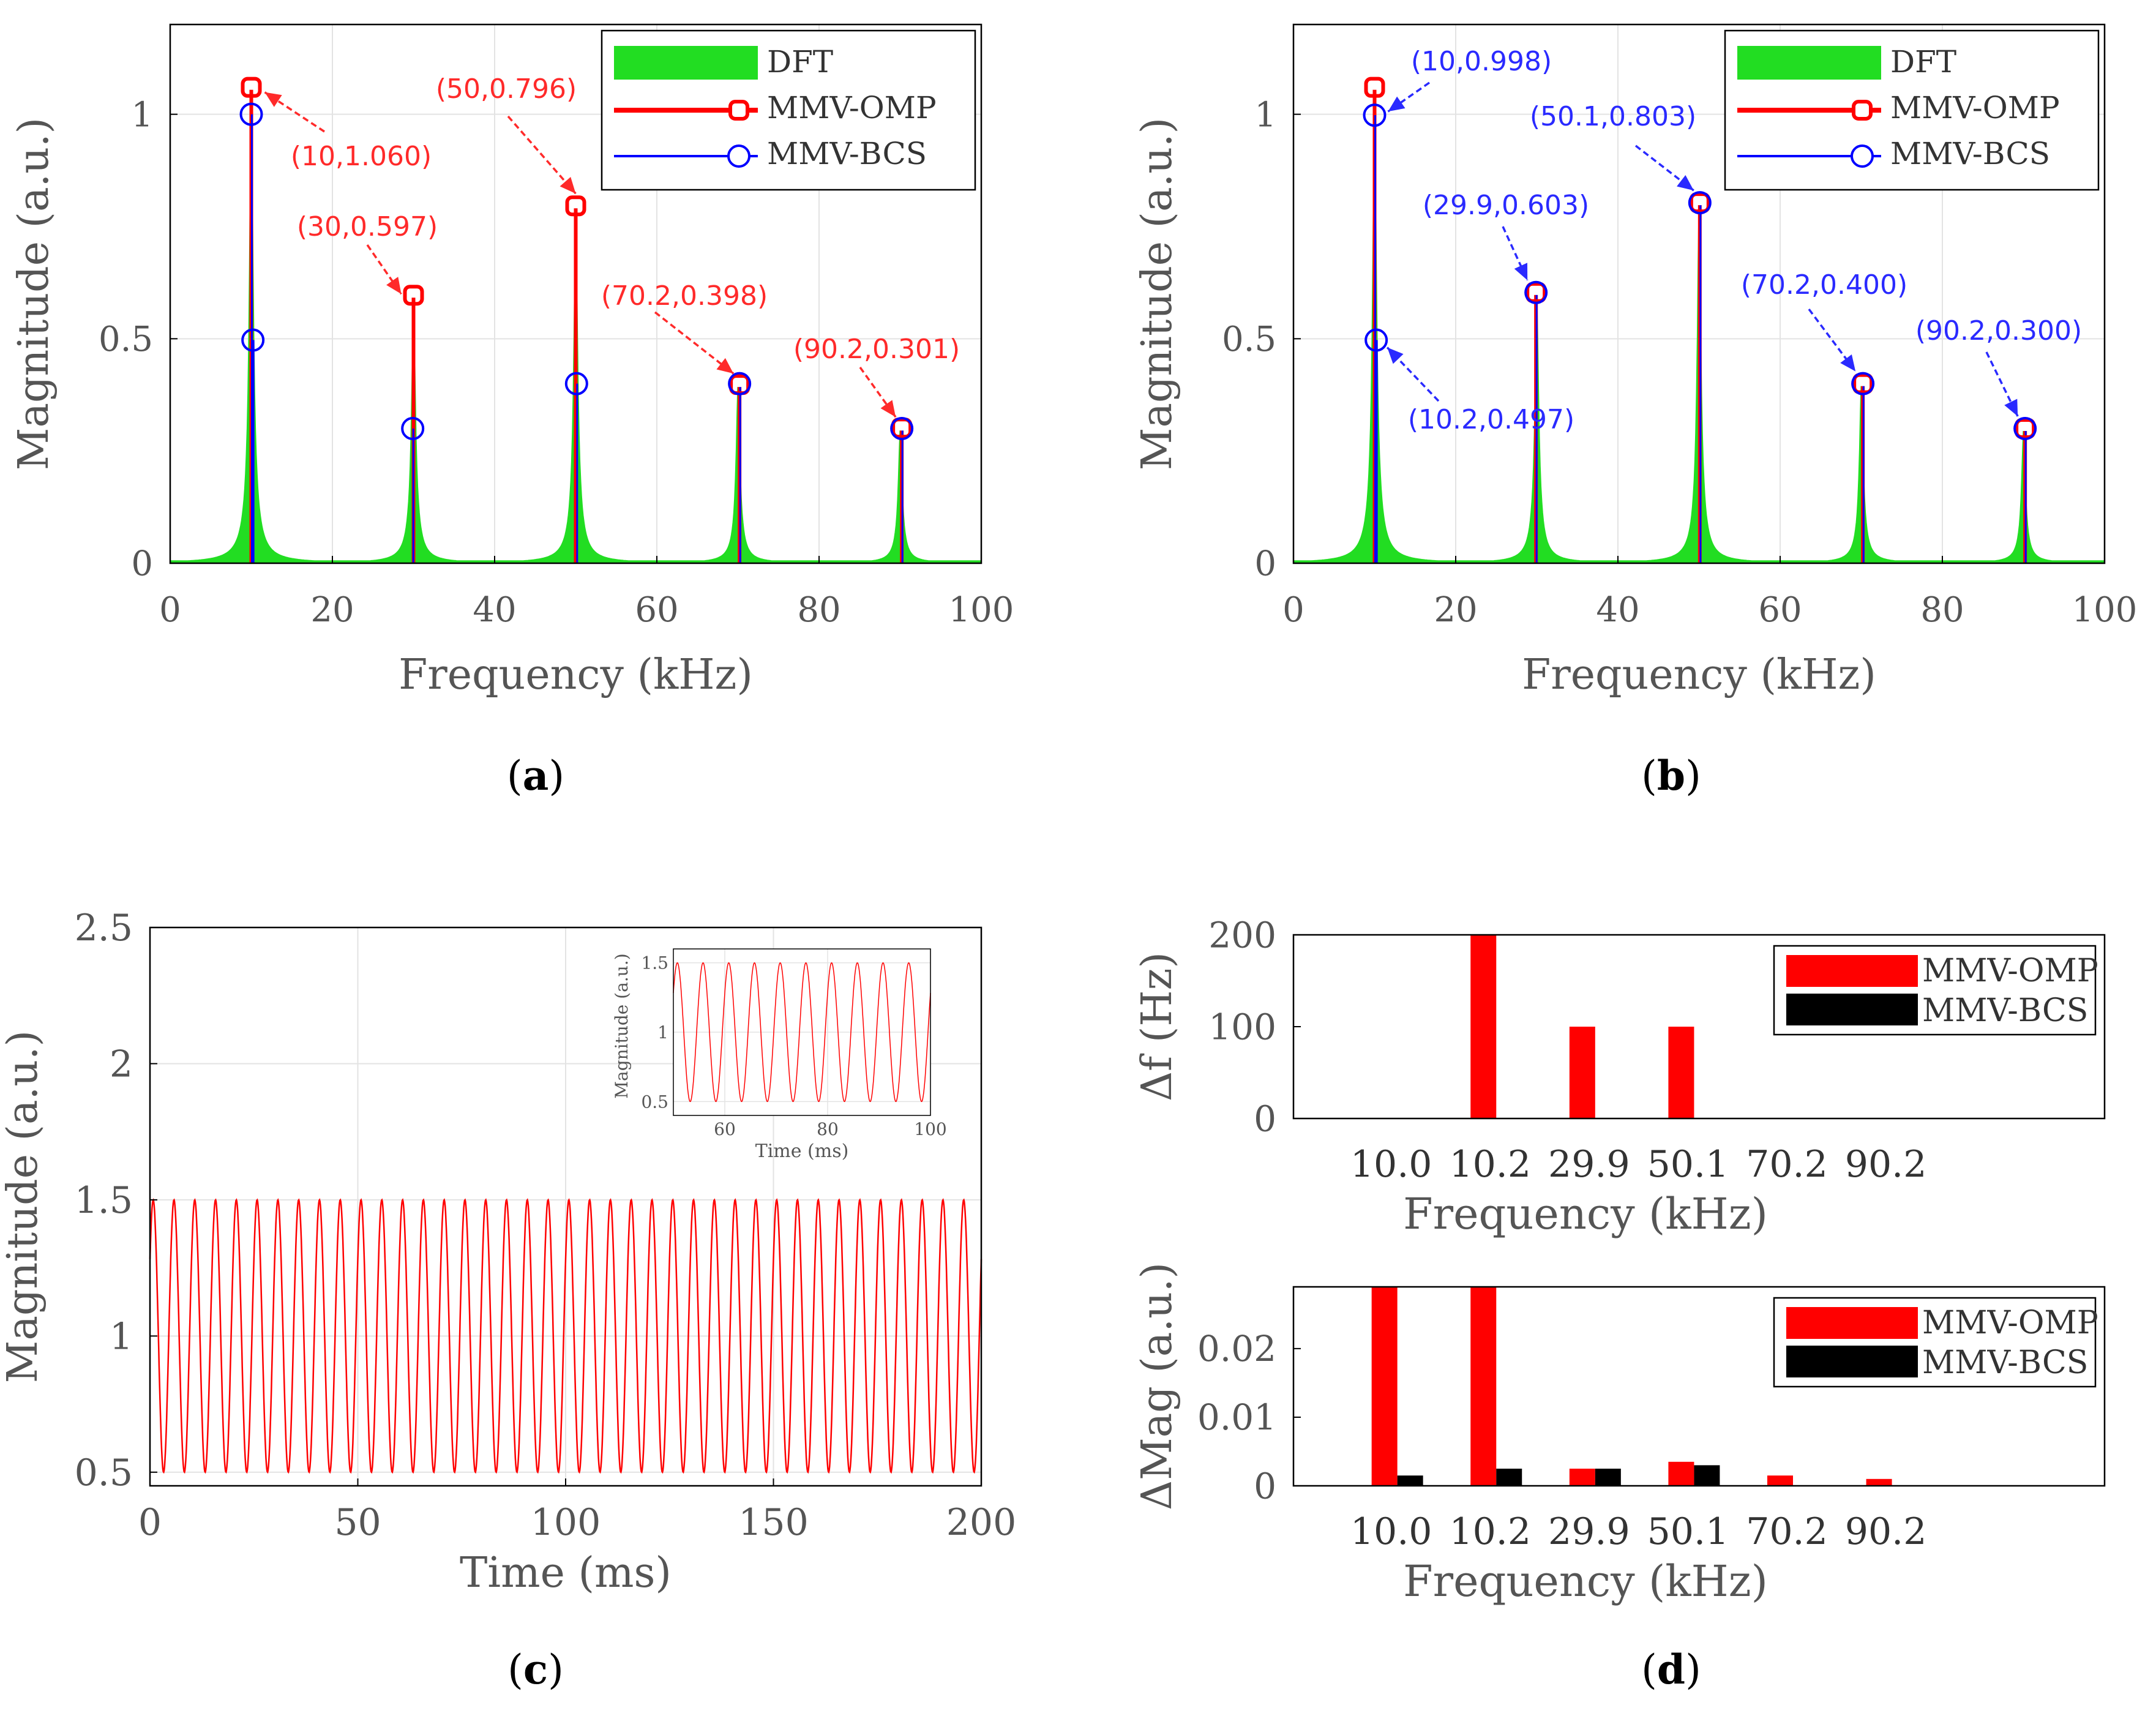 Image resolution: width=2156 pixels, height=1716 pixels. Describe the element at coordinates (1886, 1531) in the screenshot. I see `x-tick-label: 90.2` at that location.